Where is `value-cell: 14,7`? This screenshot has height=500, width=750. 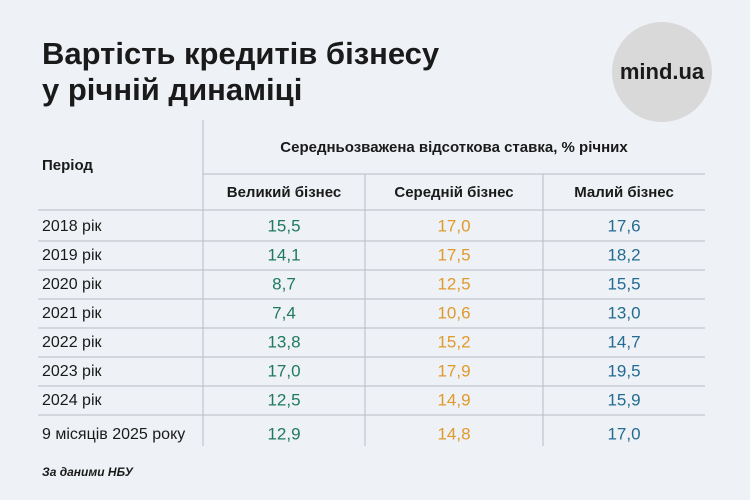 value-cell: 14,7 is located at coordinates (623, 341).